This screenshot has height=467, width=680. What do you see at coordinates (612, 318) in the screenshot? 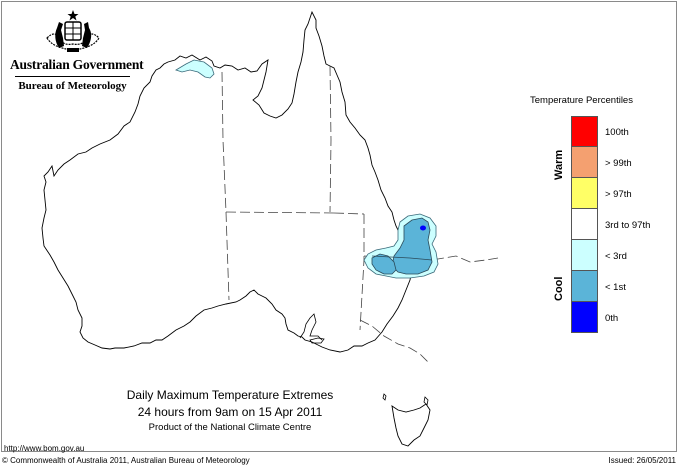
I see `legend-label-0th: 0th` at bounding box center [612, 318].